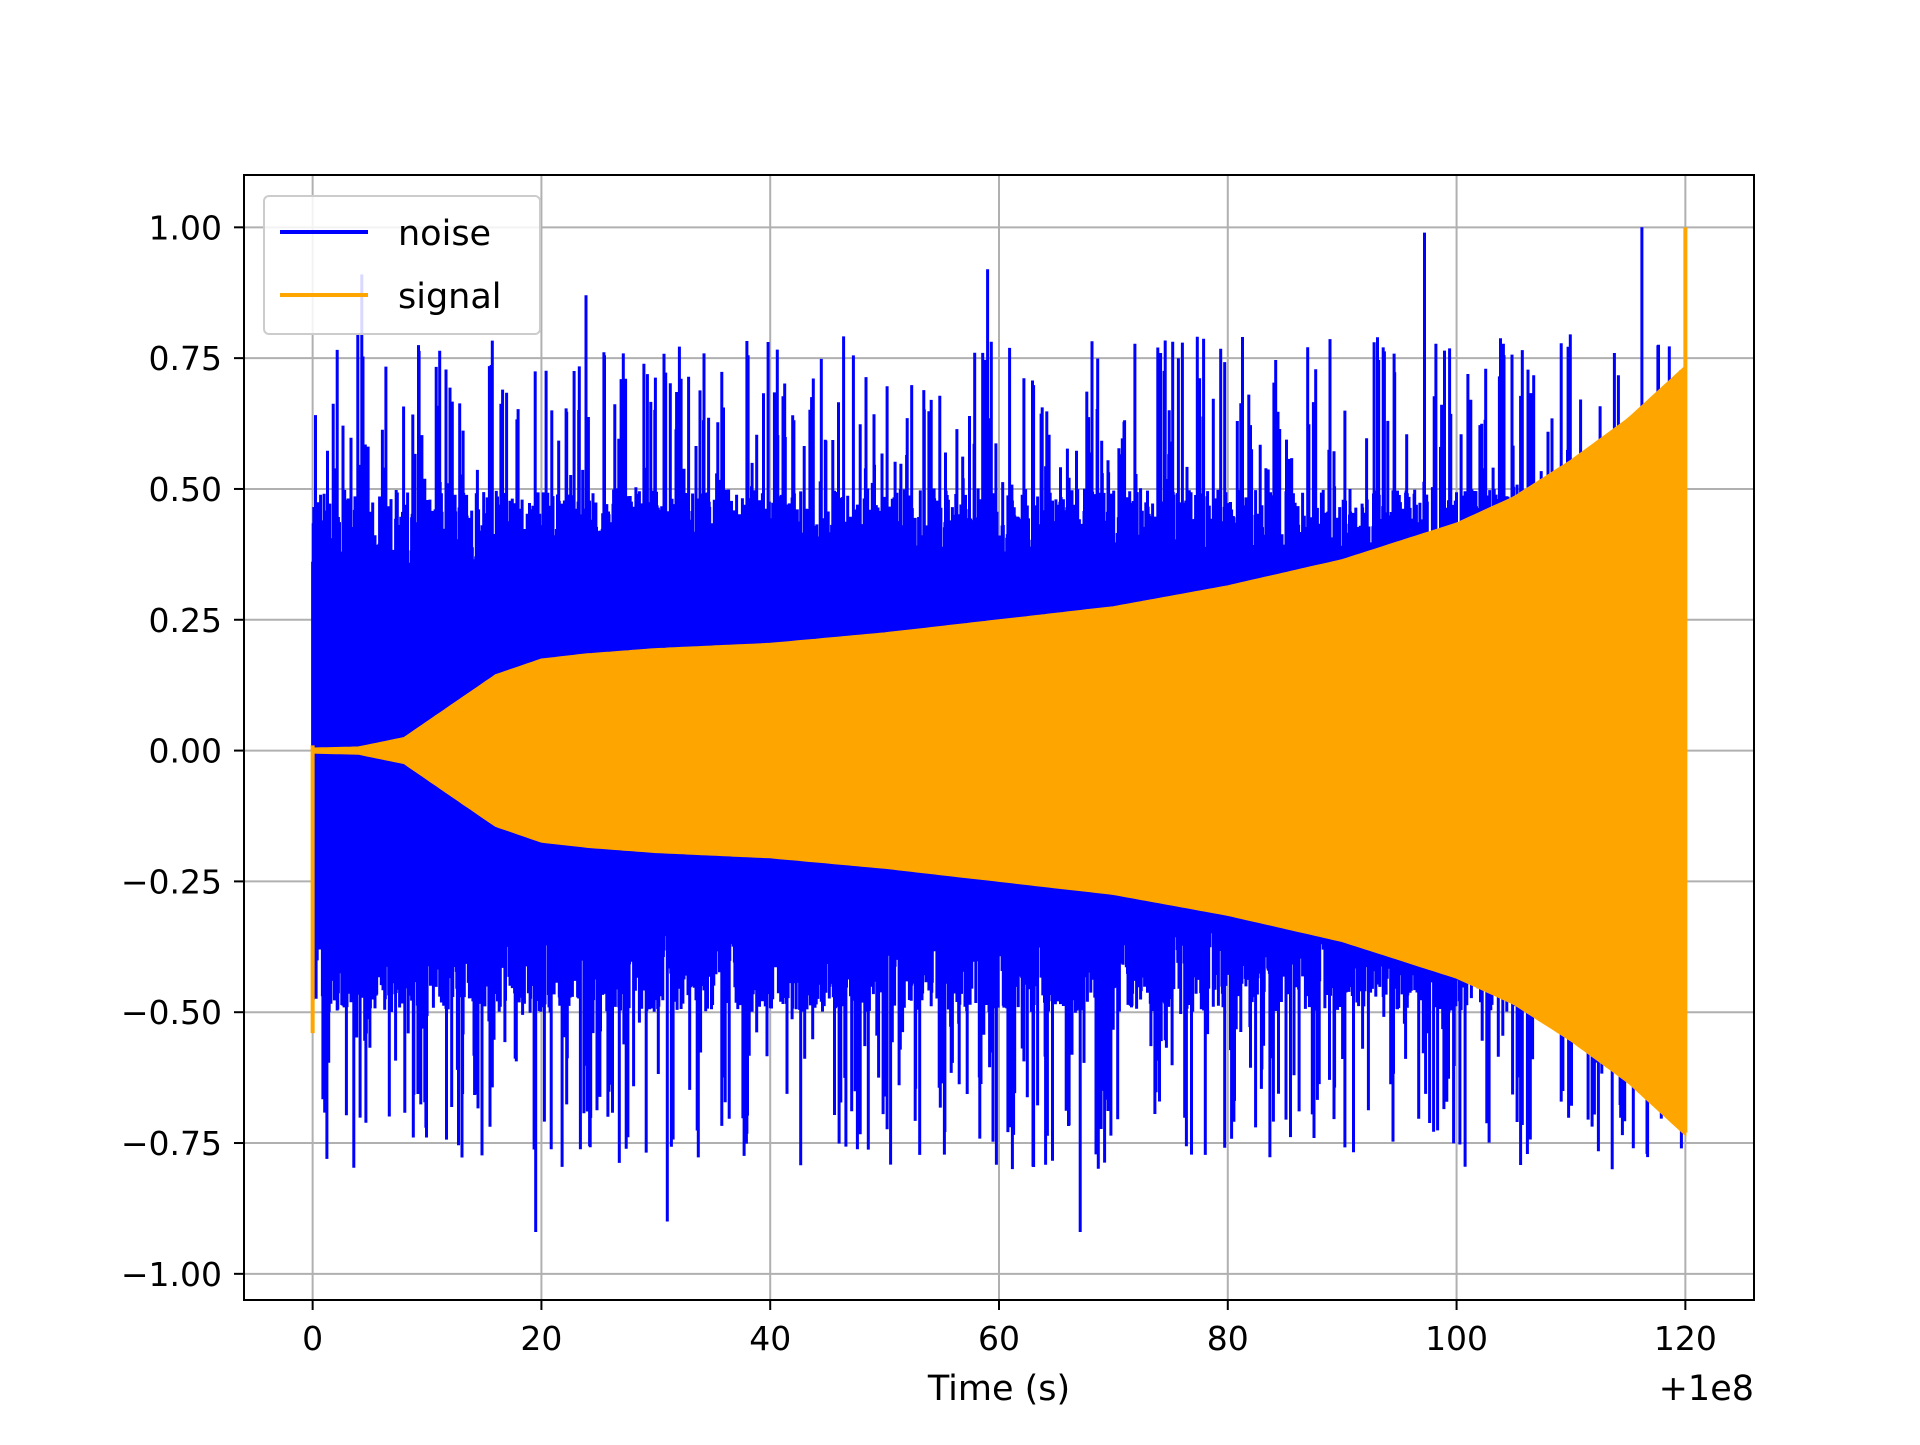 Image resolution: width=1920 pixels, height=1445 pixels. I want to click on y-tick-label: 0.00, so click(185, 751).